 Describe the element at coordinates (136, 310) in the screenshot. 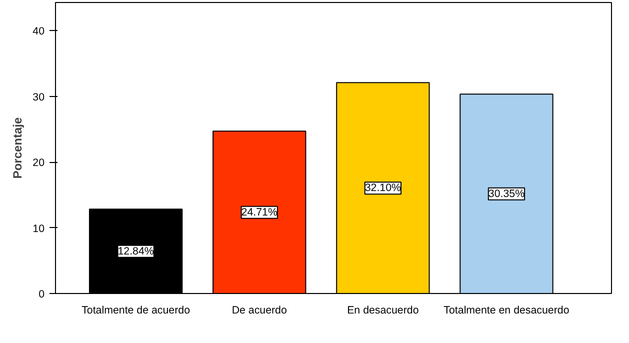

I see `x-tick-label: Totalmente de acuerdo` at that location.